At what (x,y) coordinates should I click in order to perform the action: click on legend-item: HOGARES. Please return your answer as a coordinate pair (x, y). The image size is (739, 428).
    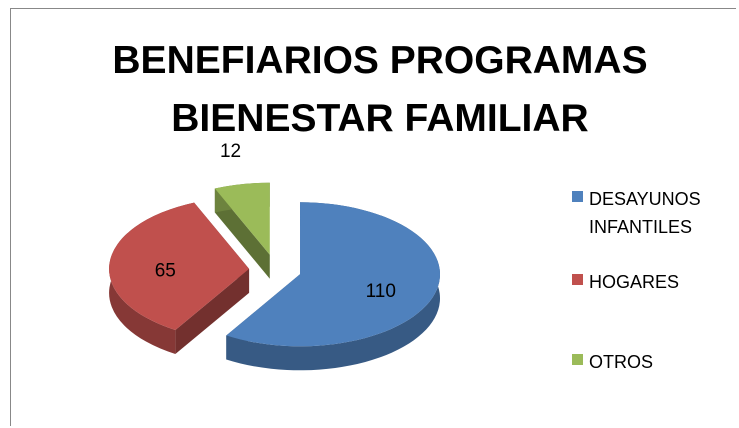
    Looking at the image, I should click on (650, 282).